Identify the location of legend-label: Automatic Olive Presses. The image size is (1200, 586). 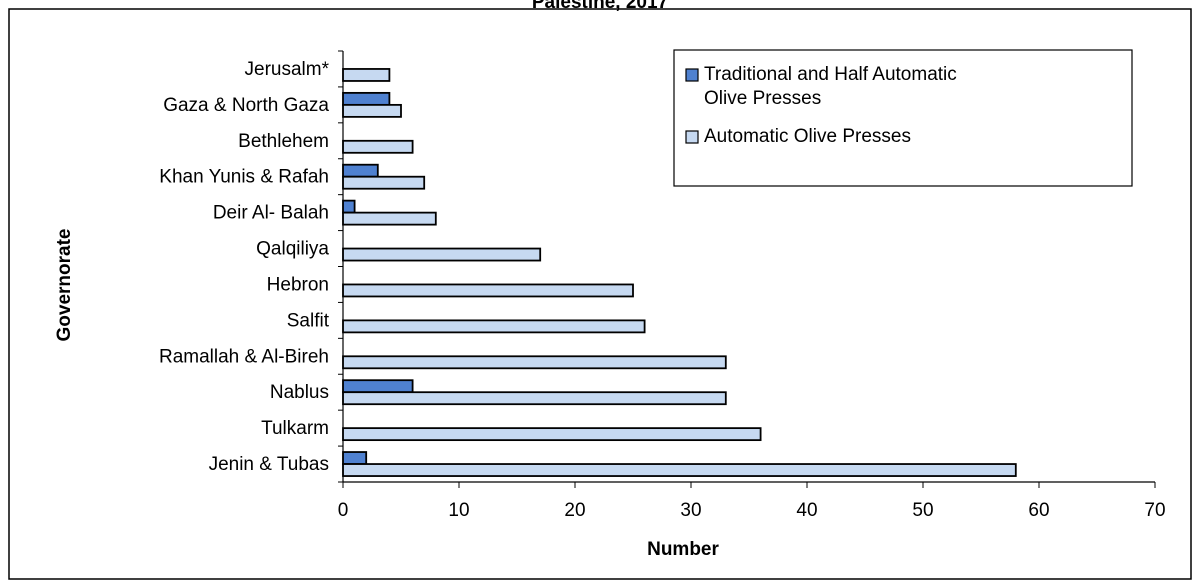
(807, 136).